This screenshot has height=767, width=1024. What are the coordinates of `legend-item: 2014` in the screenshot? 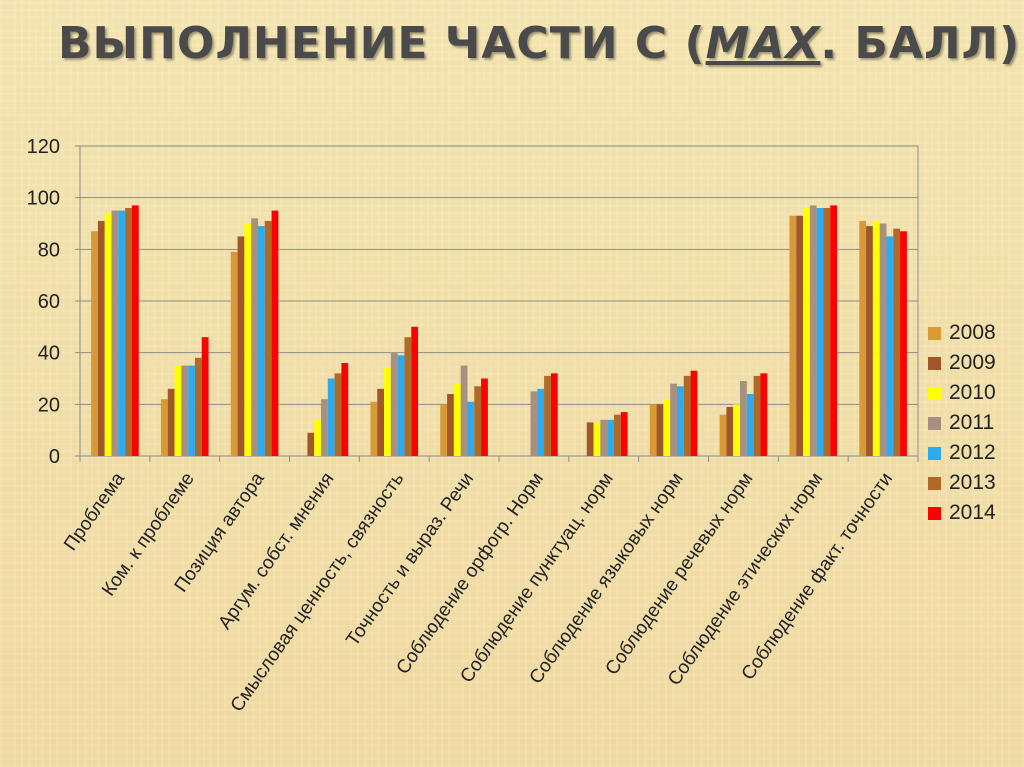 It's located at (974, 513).